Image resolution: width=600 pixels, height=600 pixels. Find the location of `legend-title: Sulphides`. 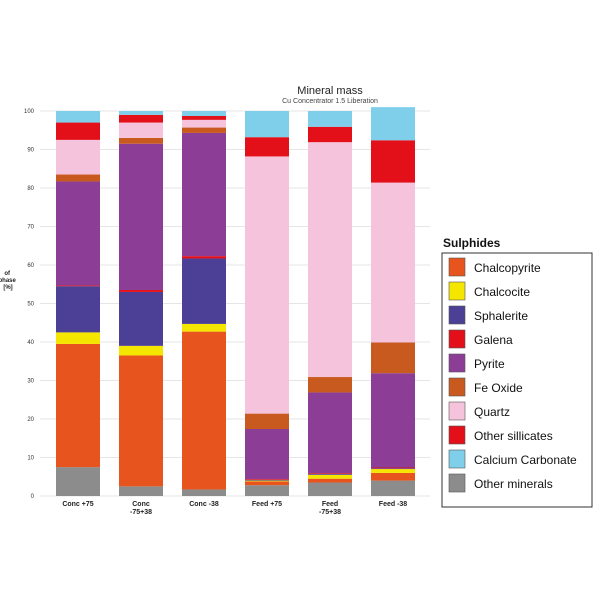

legend-title: Sulphides is located at coordinates (472, 243).